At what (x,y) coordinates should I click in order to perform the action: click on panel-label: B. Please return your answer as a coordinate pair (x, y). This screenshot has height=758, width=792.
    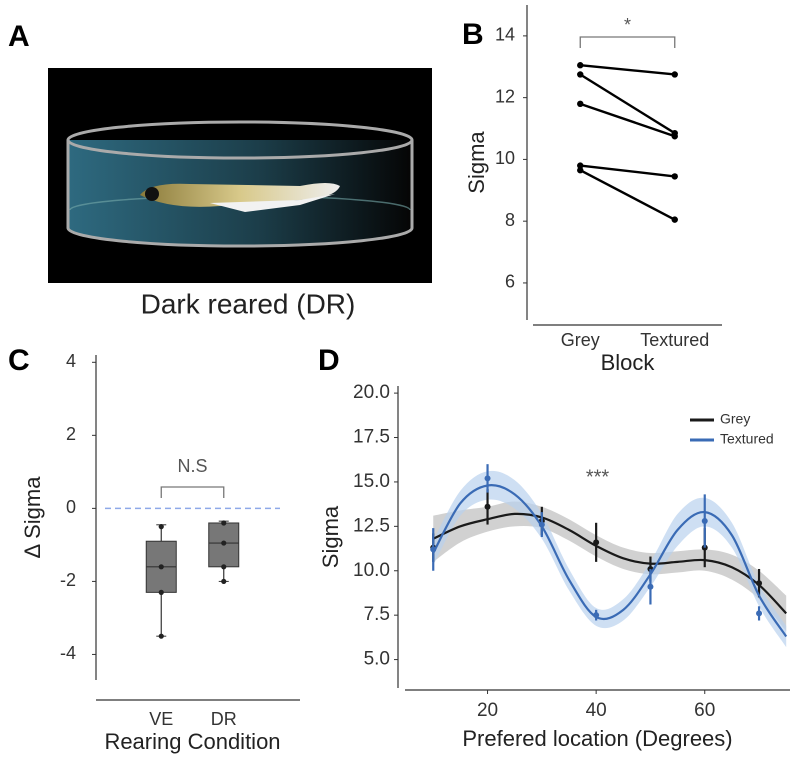
    Looking at the image, I should click on (473, 34).